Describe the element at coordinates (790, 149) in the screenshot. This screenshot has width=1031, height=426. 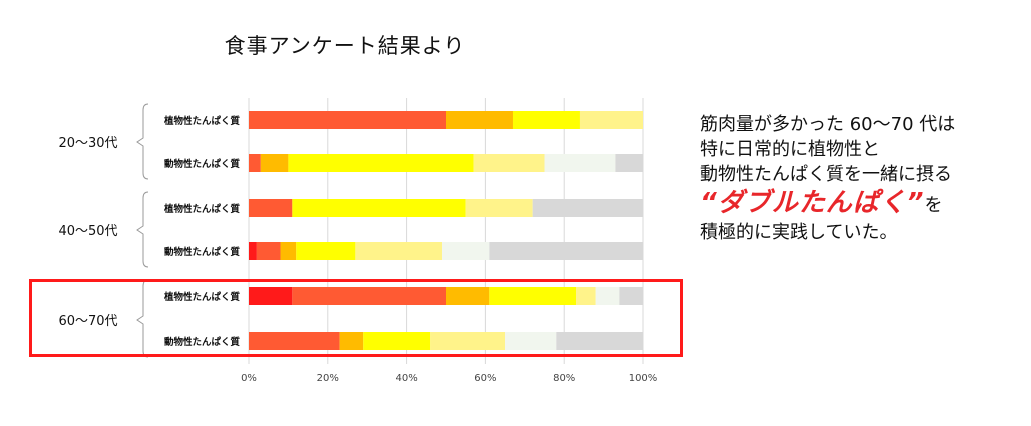
I see `note-line-2: 特に日常的に植物性と` at that location.